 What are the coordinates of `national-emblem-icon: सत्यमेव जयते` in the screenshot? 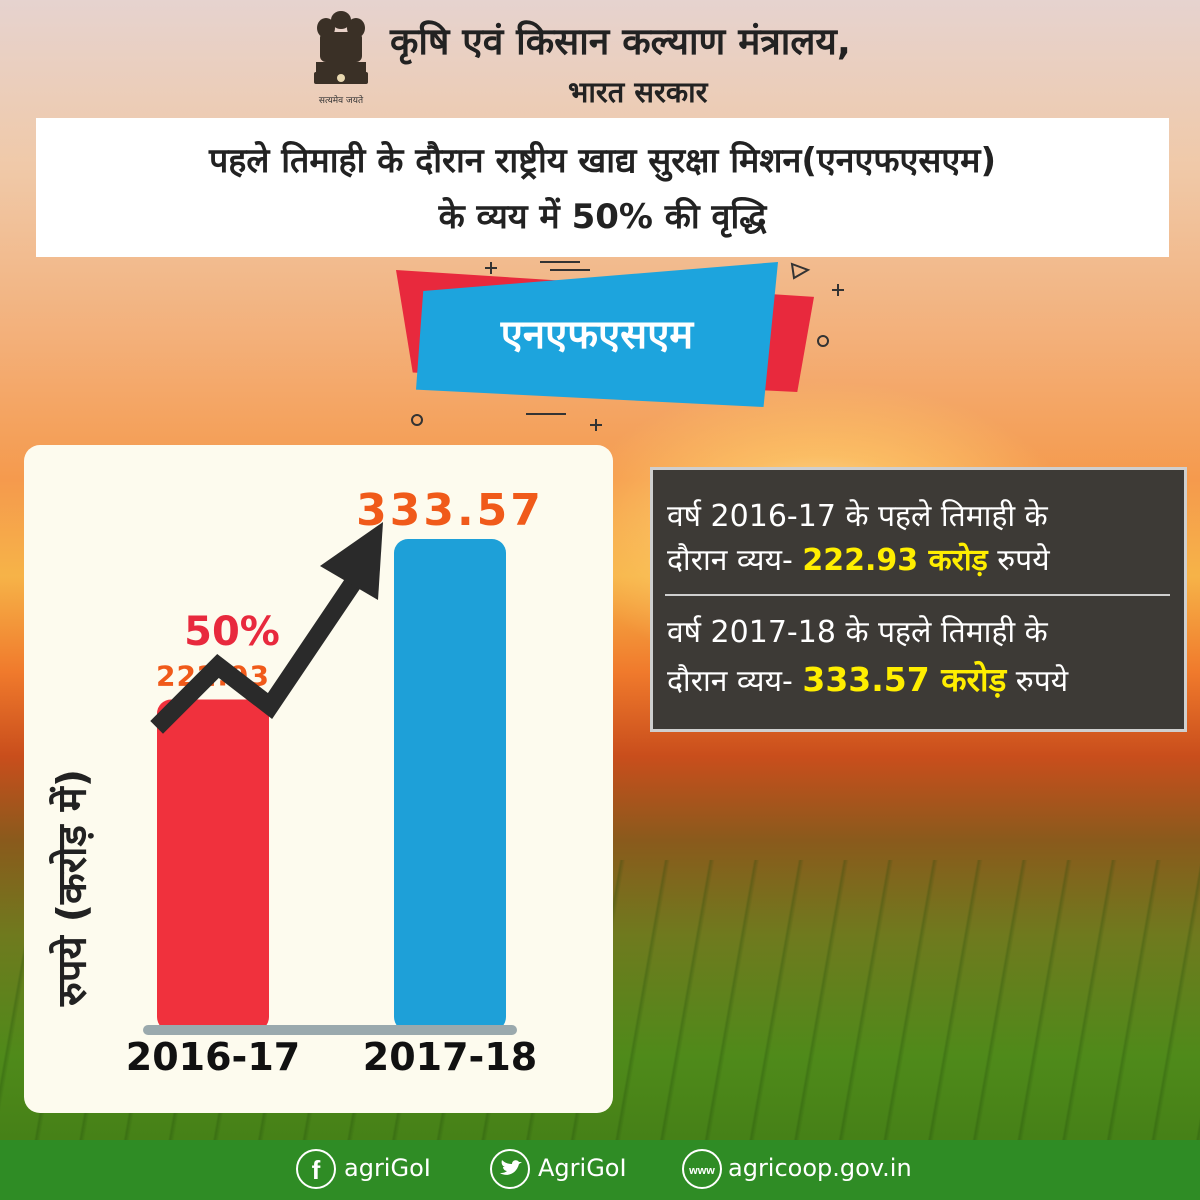 It's located at (341, 58).